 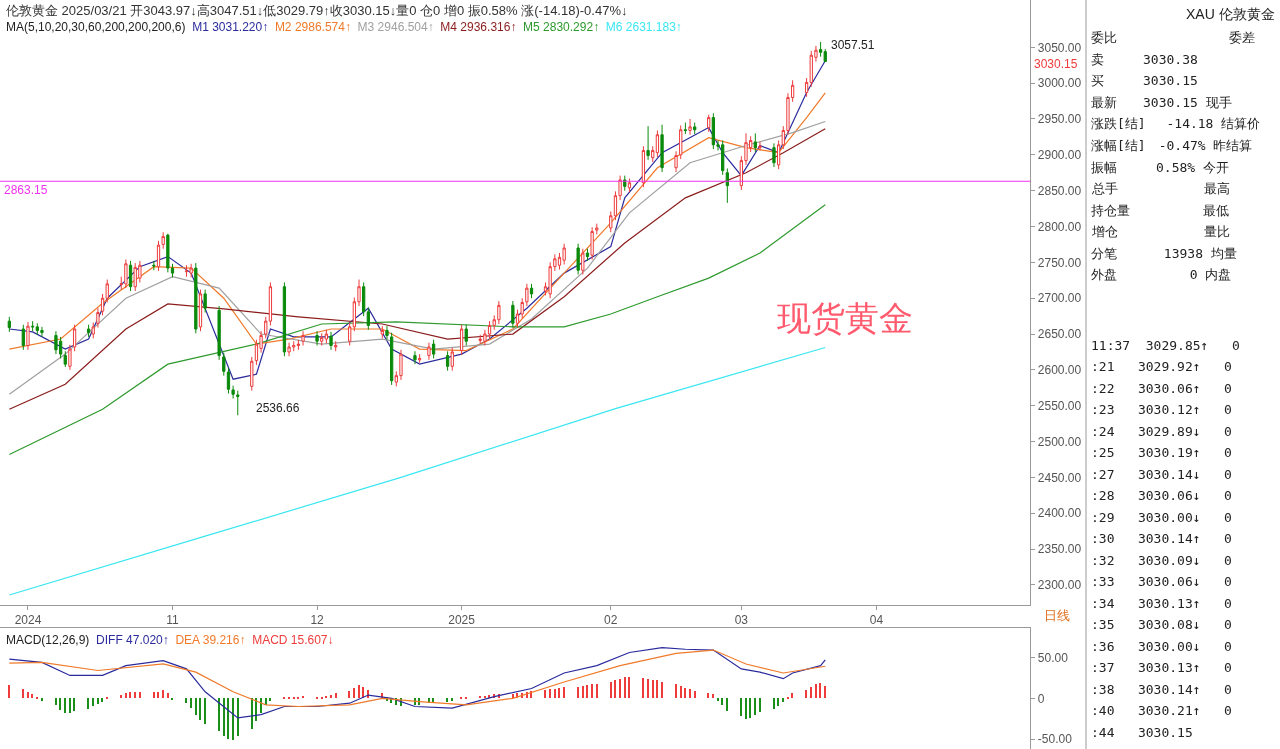 What do you see at coordinates (1161, 538) in the screenshot?
I see `text: :30 3030.14↑ 0` at bounding box center [1161, 538].